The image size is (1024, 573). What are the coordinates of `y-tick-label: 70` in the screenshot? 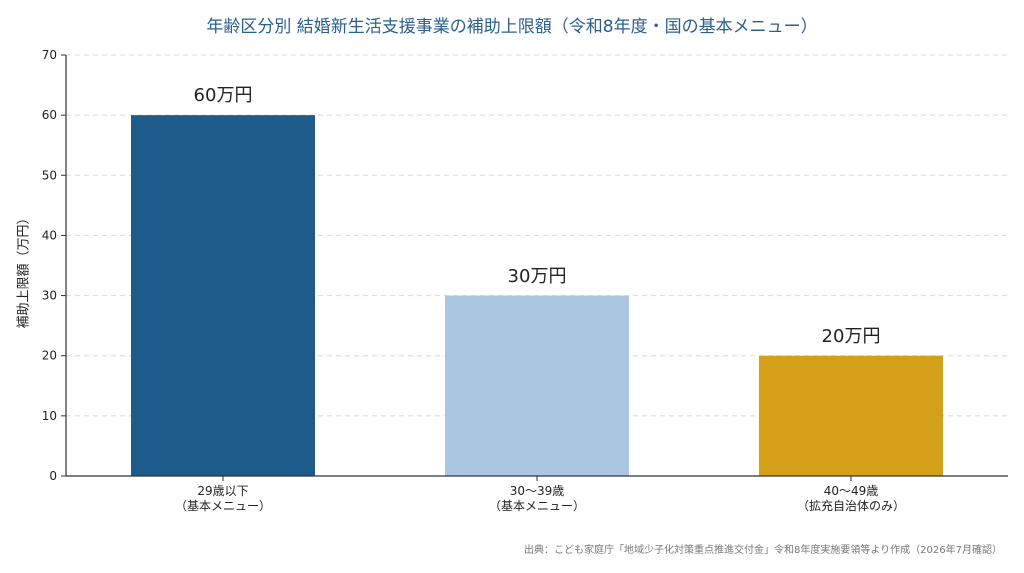 It's located at (49, 55).